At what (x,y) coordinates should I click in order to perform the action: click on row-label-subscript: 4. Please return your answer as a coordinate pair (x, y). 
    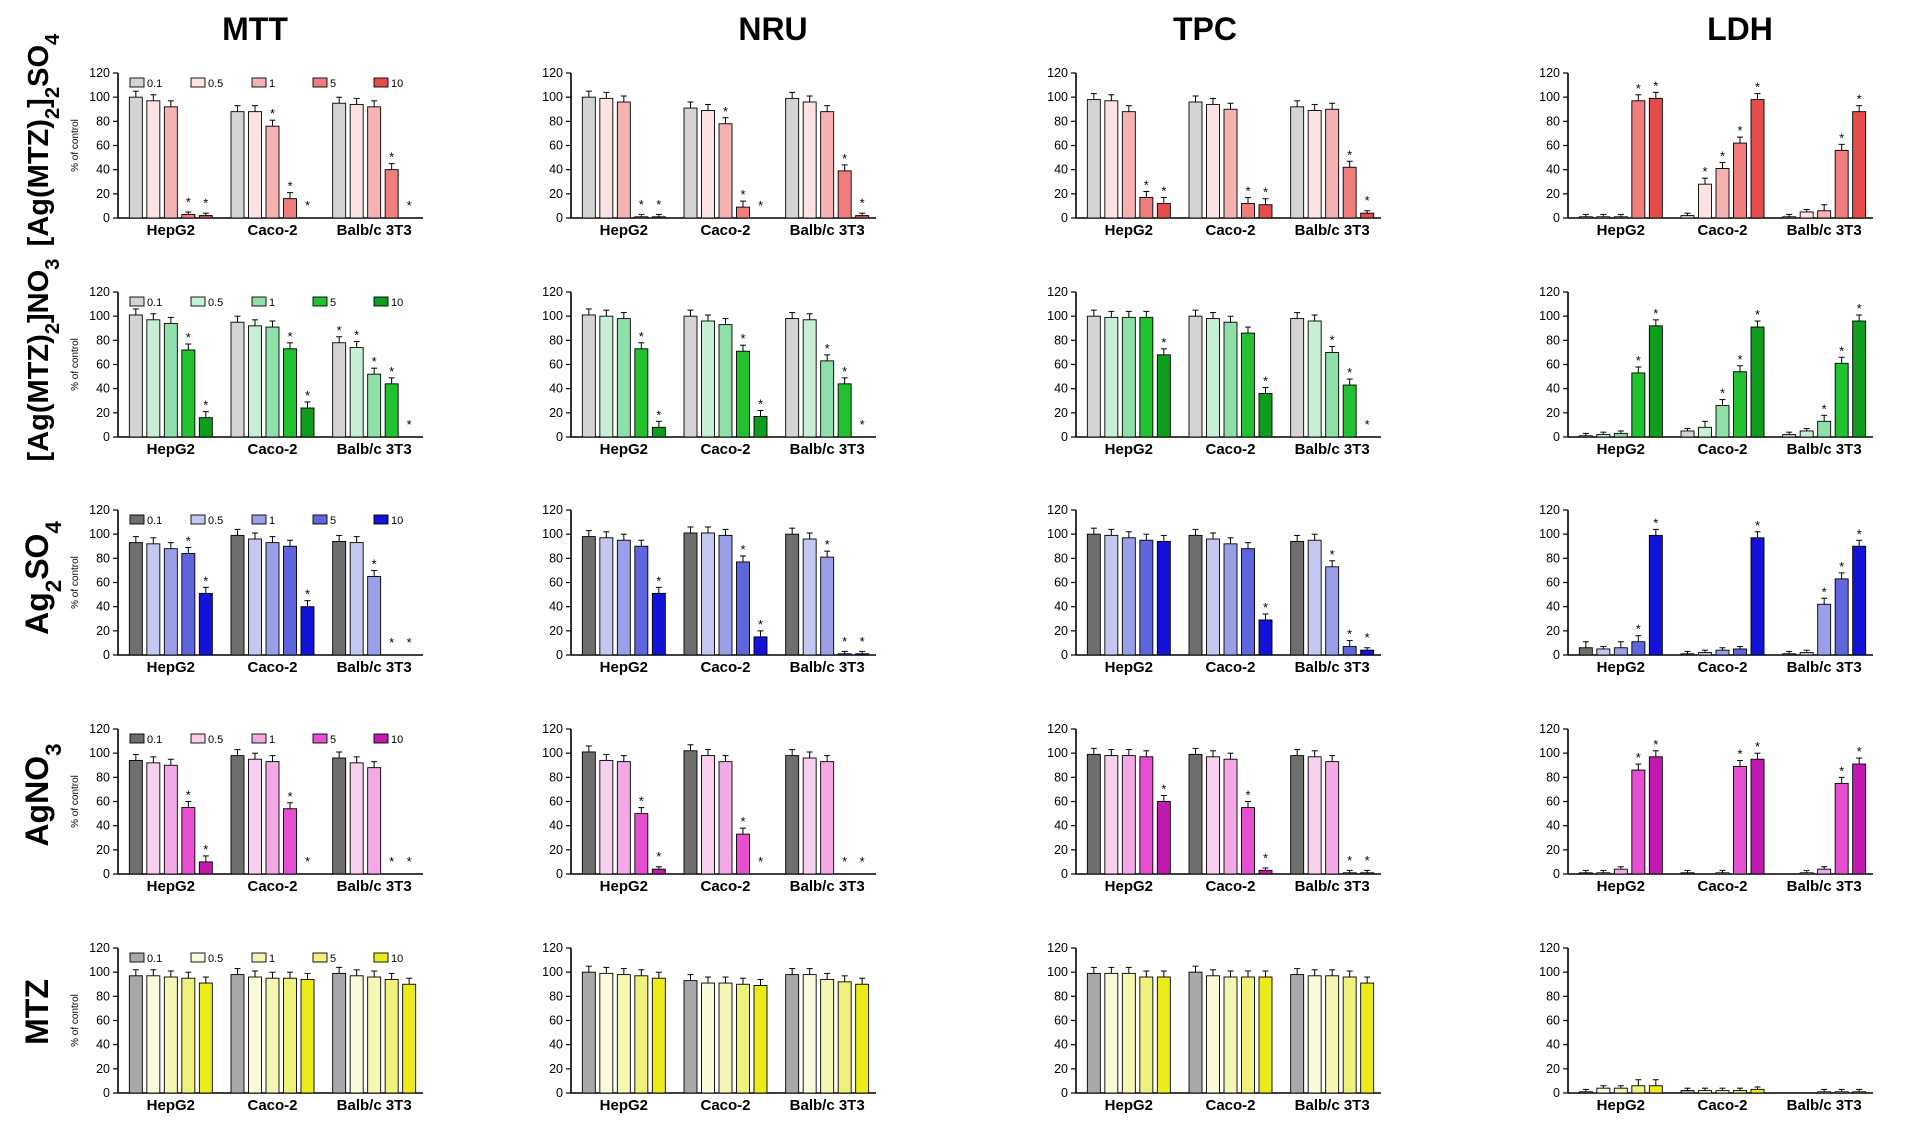
    Looking at the image, I should click on (53, 39).